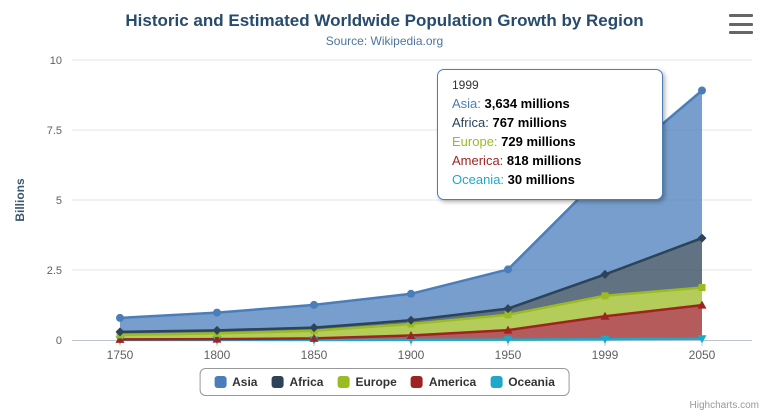 The width and height of the screenshot is (769, 416). Describe the element at coordinates (384, 41) in the screenshot. I see `chart-subtitle: Source: Wikipedia.org` at that location.